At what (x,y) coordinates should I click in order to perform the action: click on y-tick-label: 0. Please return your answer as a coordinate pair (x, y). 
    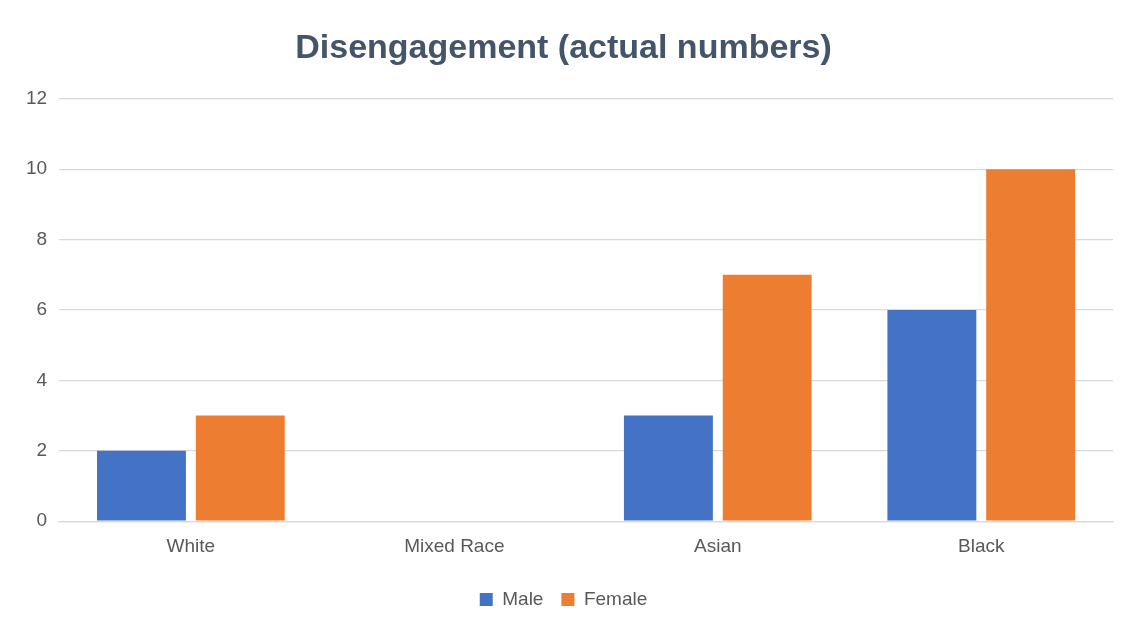
    Looking at the image, I should click on (42, 520).